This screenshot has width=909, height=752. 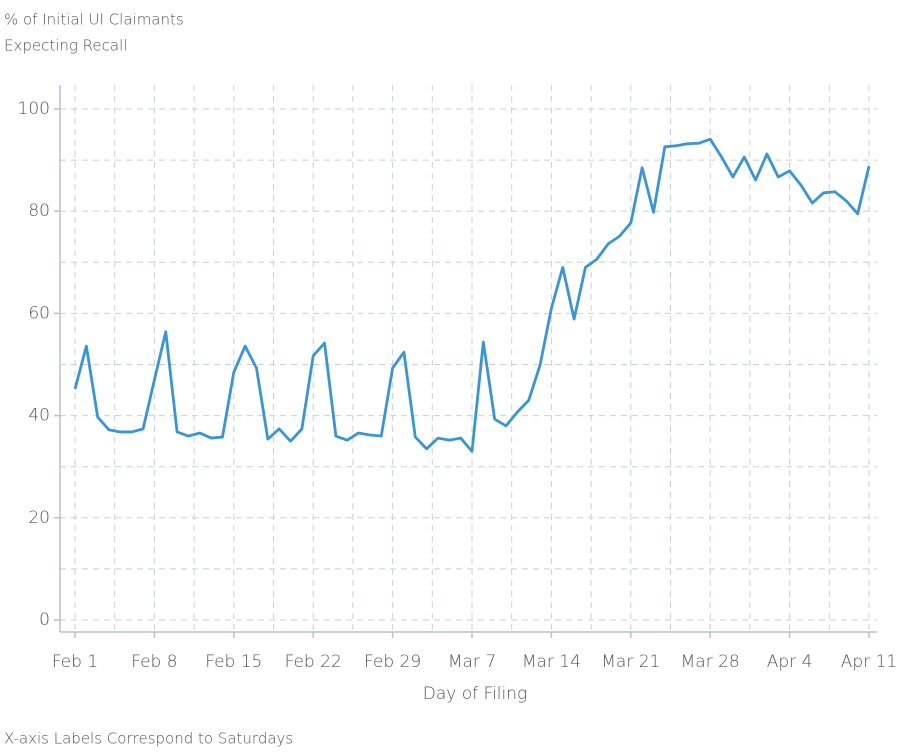 I want to click on x-tick-label: Mar 28, so click(x=710, y=662).